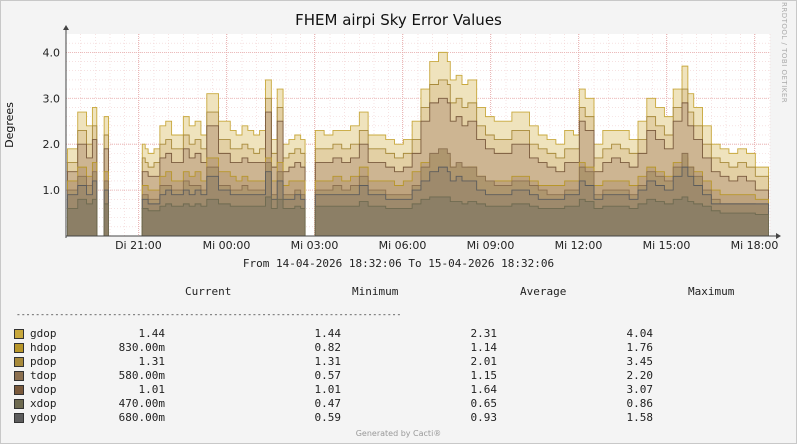 This screenshot has height=444, width=797. What do you see at coordinates (141, 347) in the screenshot?
I see `legend-current: 830.00m` at bounding box center [141, 347].